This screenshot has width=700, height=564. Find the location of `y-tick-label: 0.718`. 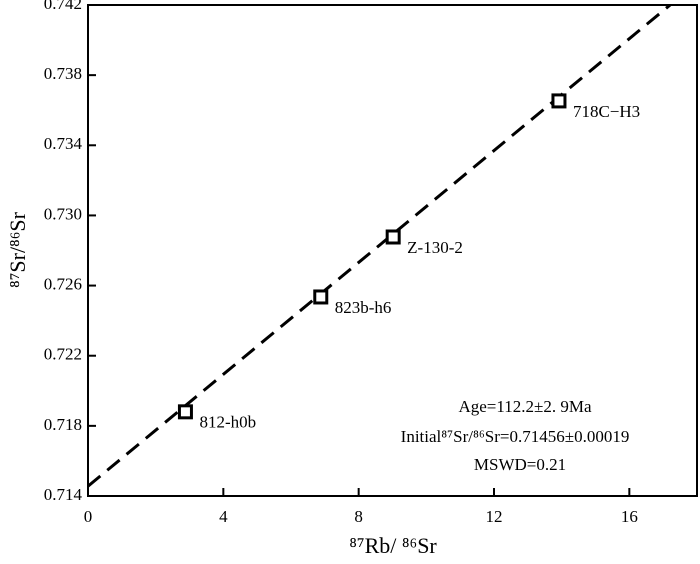

y-tick-label: 0.718 is located at coordinates (63, 424).